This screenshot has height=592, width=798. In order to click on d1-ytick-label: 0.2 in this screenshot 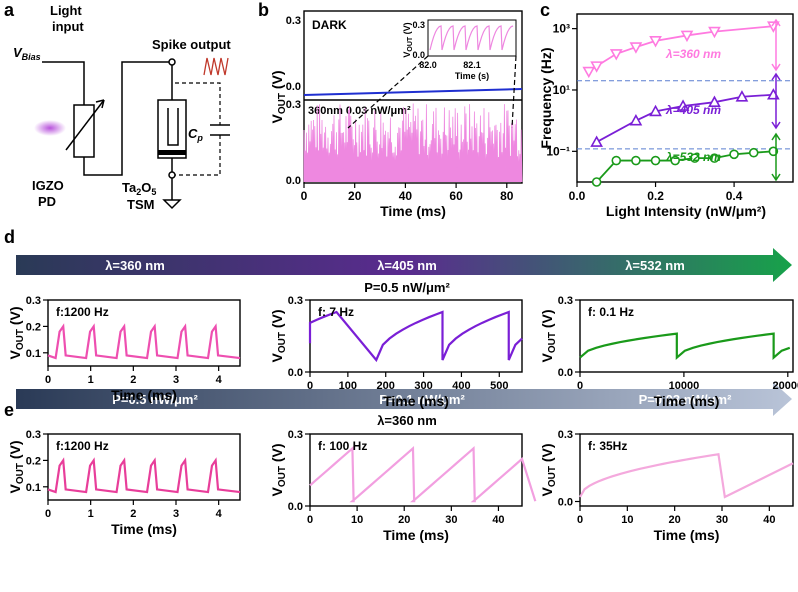, I will do `click(33, 327)`.